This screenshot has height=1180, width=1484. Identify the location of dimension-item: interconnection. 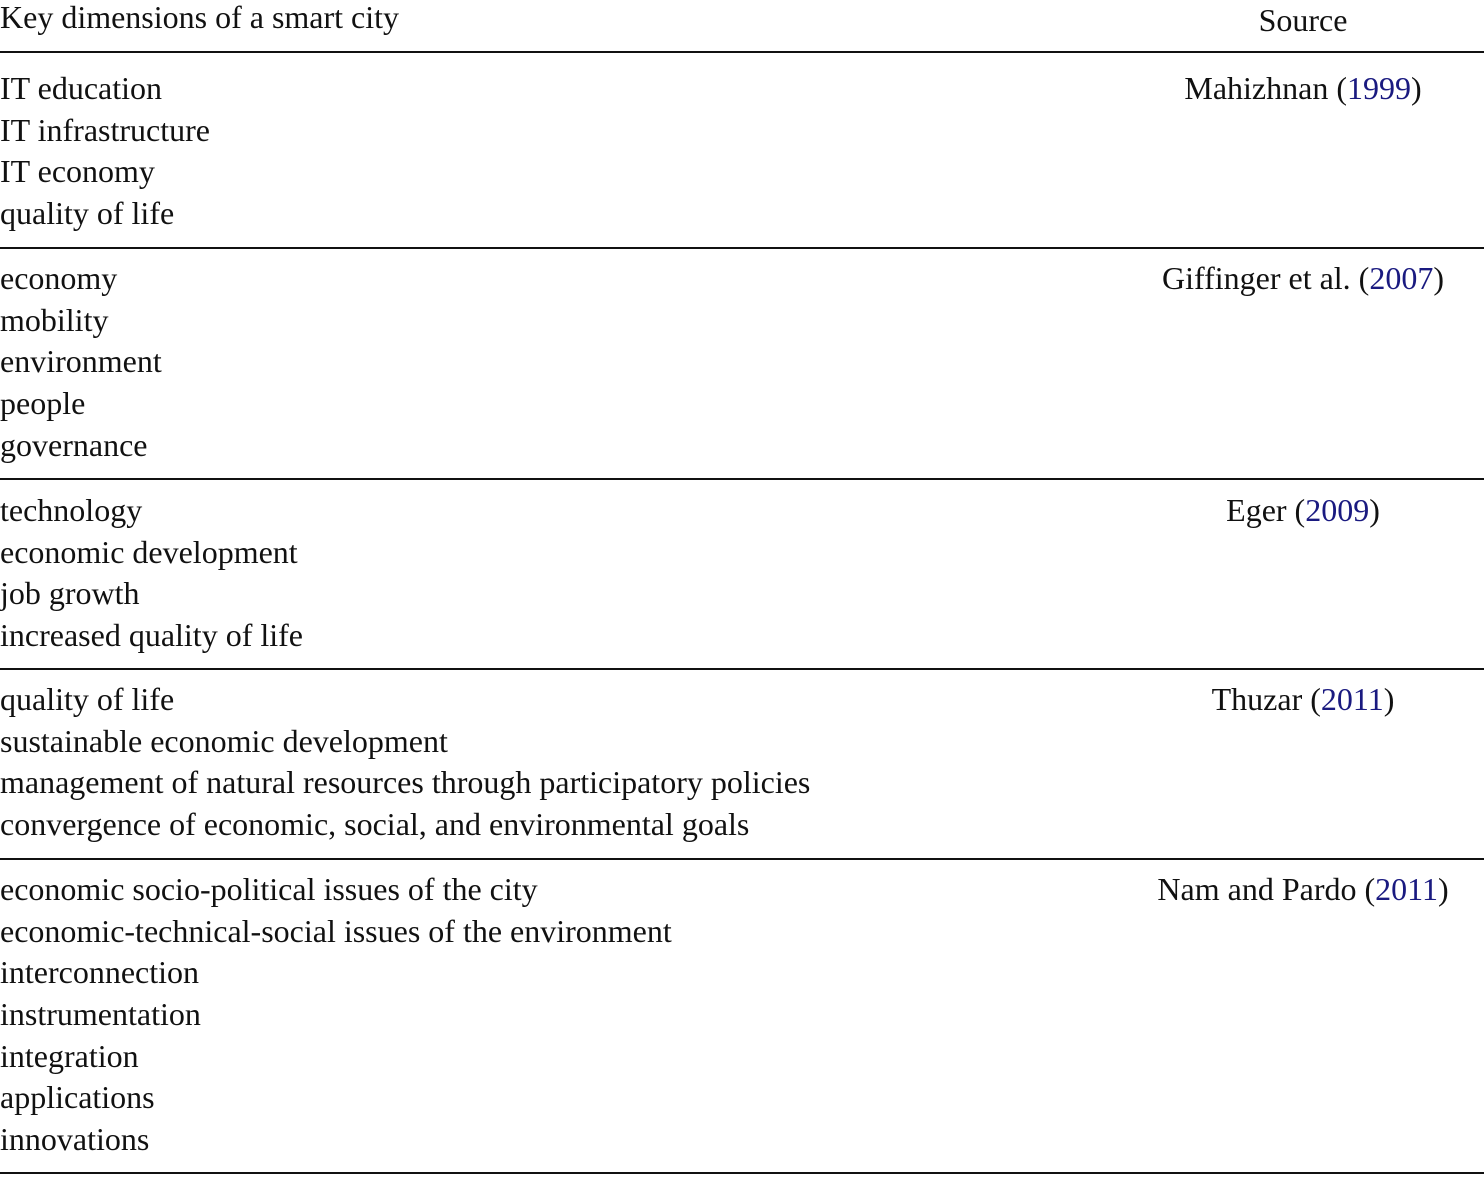
(100, 972).